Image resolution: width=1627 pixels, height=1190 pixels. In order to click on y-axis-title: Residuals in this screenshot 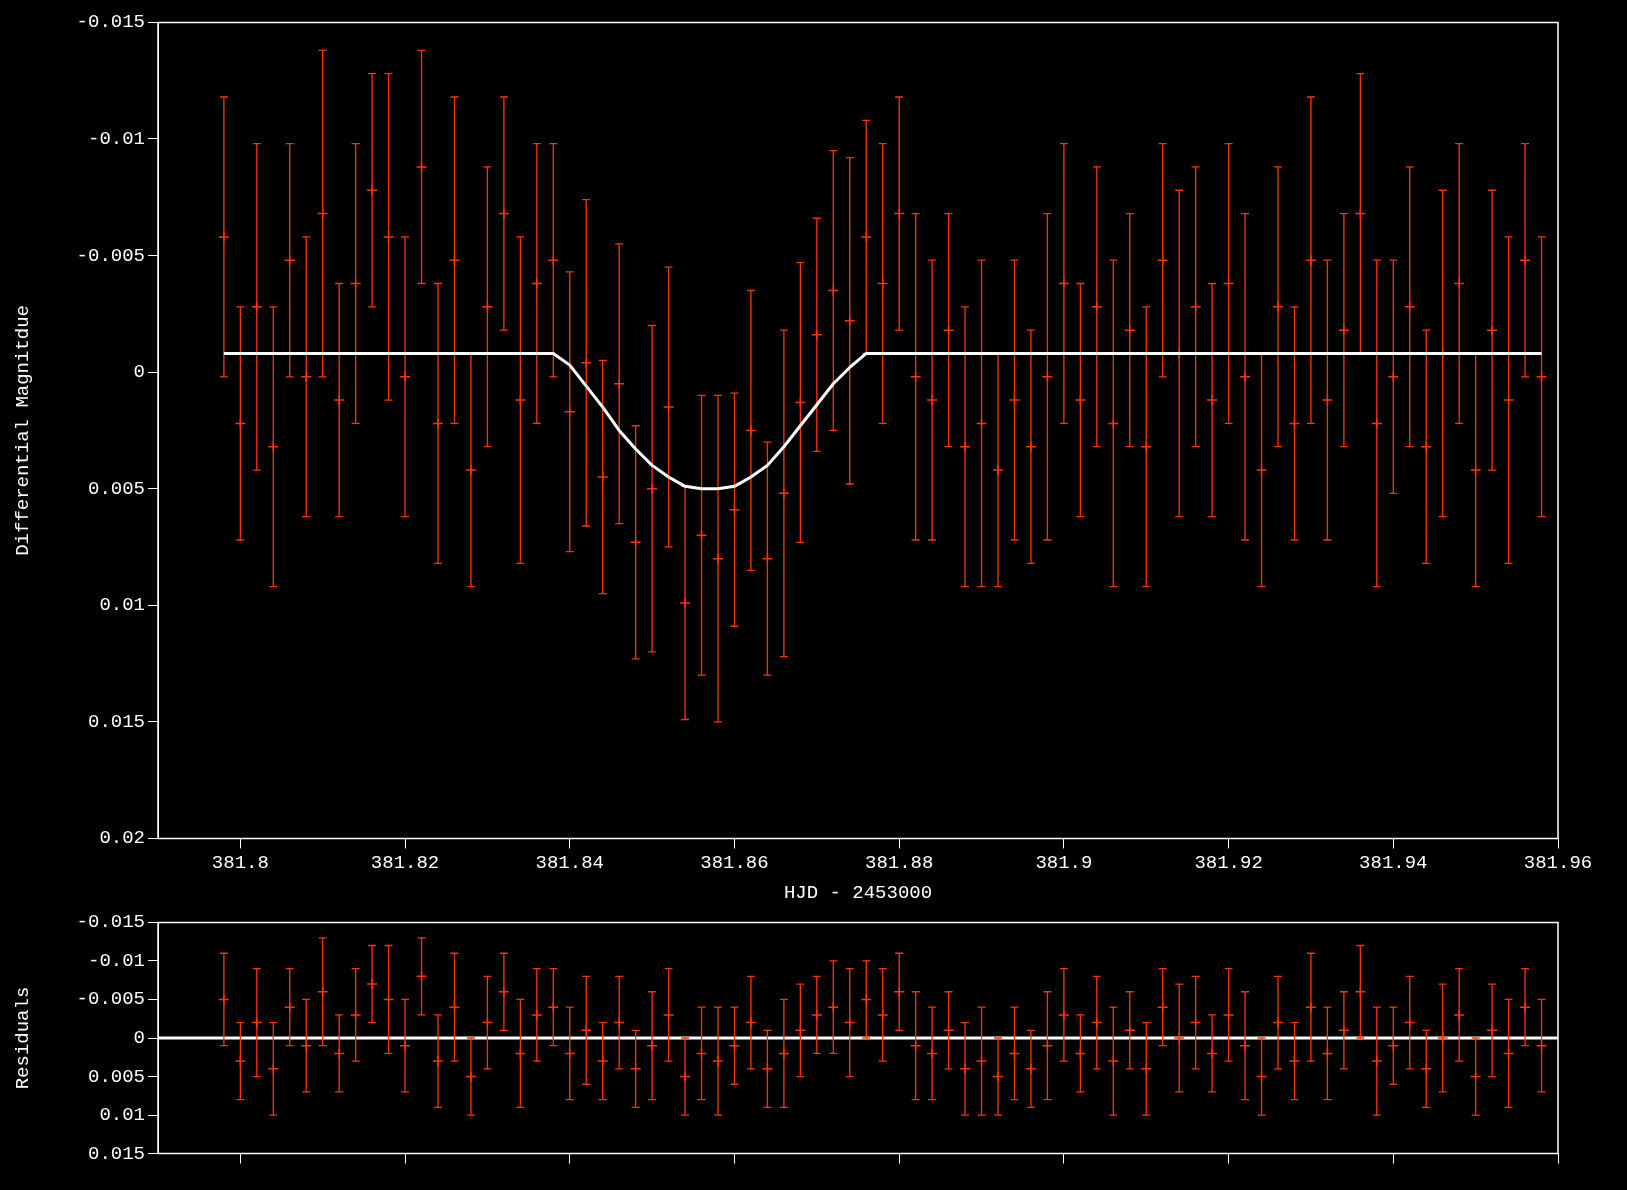, I will do `click(23, 1038)`.